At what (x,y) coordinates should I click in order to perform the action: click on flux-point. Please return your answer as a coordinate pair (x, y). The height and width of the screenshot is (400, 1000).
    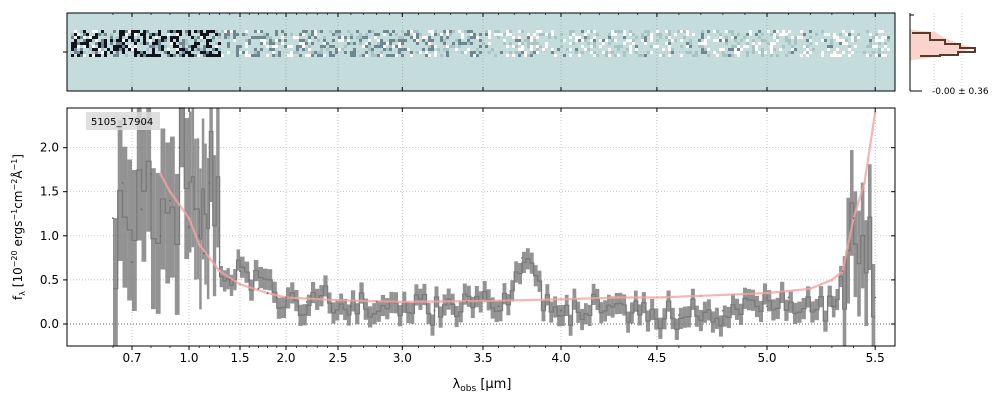
    Looking at the image, I should click on (767, 306).